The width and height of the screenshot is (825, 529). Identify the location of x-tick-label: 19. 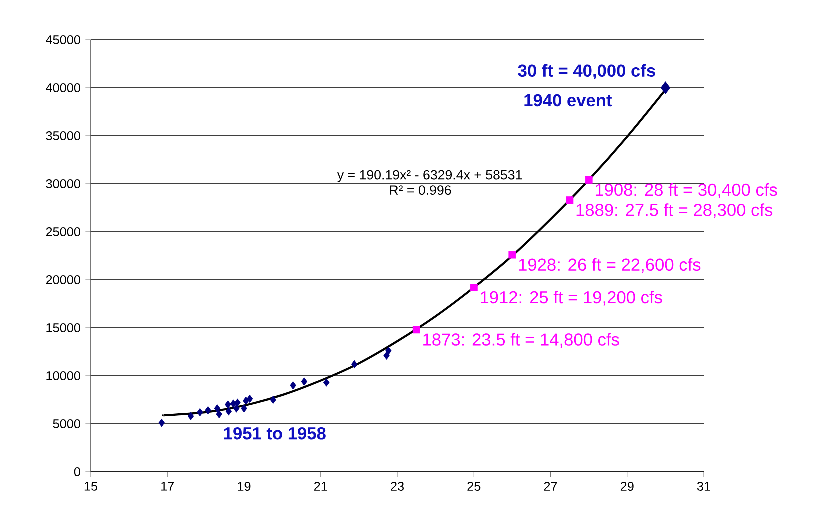
(244, 487).